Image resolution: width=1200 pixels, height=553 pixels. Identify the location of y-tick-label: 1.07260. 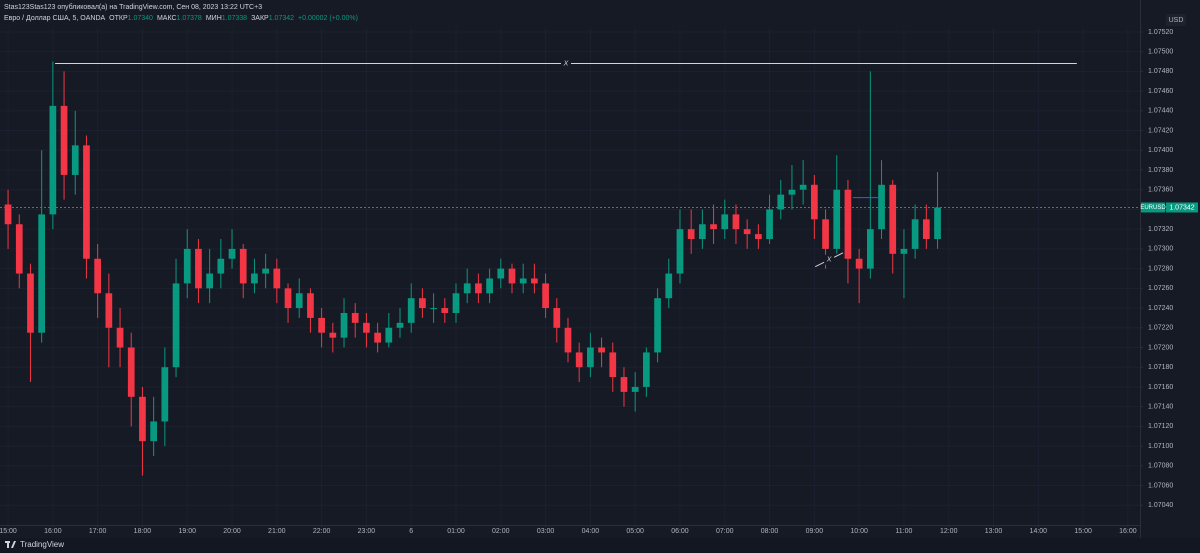
(1160, 288).